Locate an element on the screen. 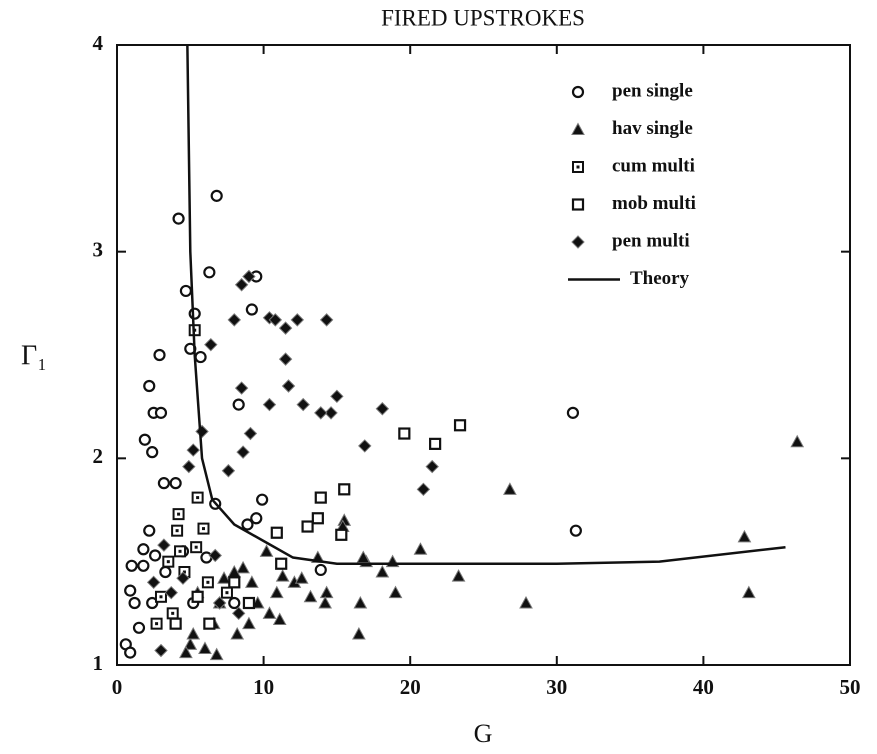 The width and height of the screenshot is (877, 754). x-tick-label: 0 is located at coordinates (117, 687).